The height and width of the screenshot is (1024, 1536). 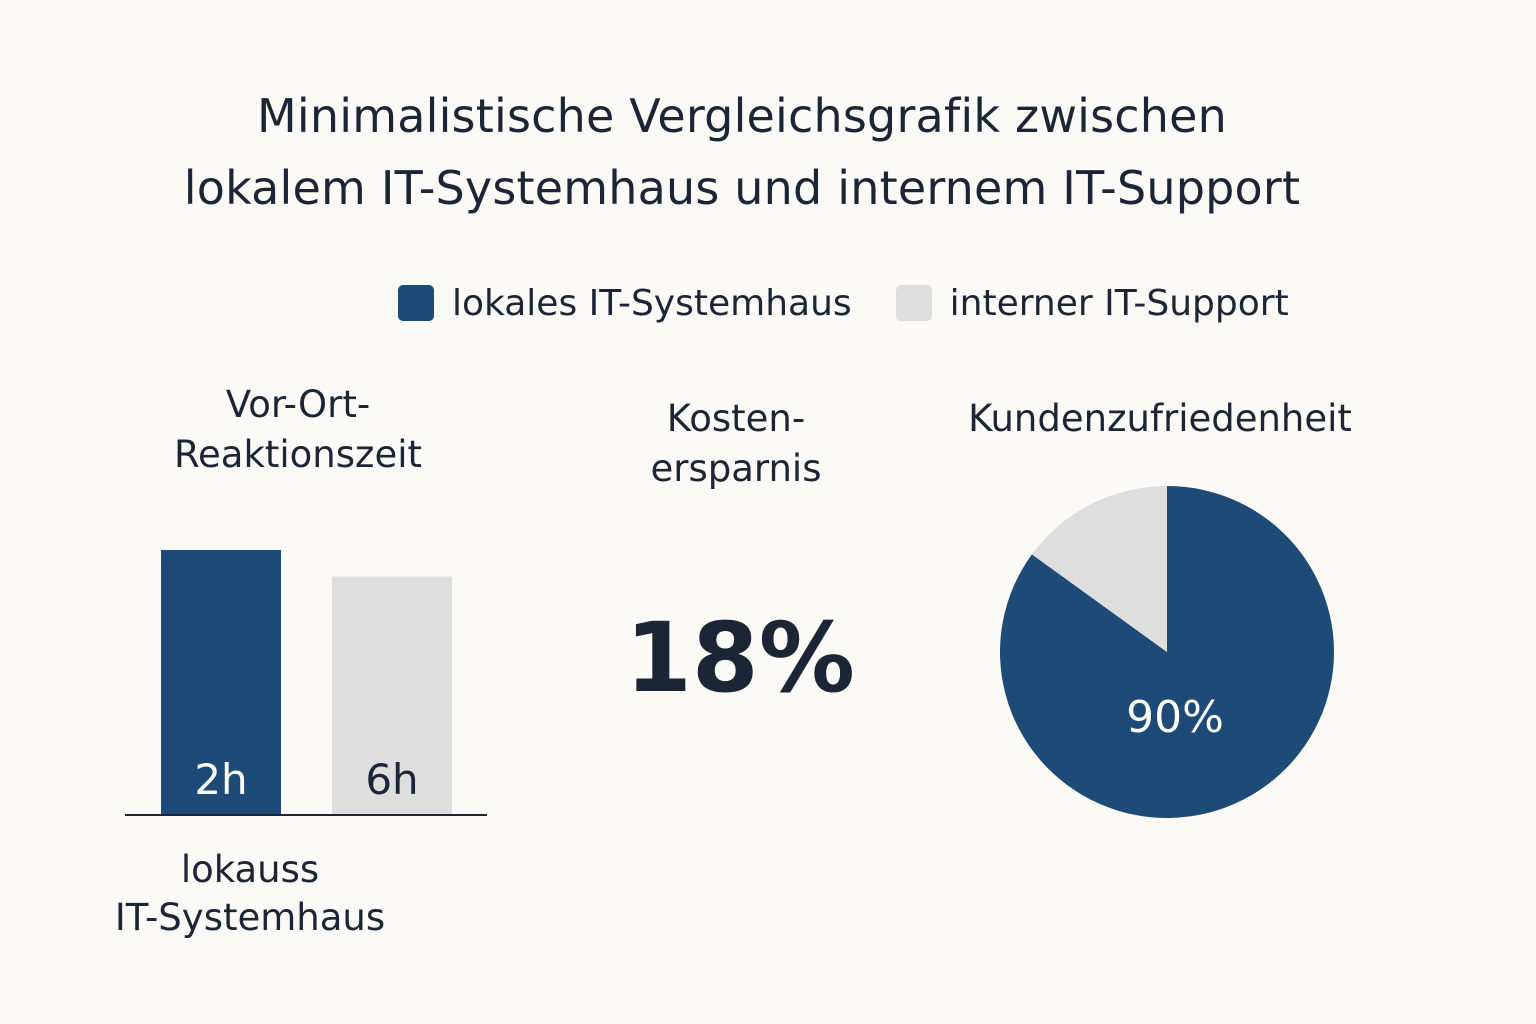 I want to click on pie-slice-support, so click(x=1099, y=569).